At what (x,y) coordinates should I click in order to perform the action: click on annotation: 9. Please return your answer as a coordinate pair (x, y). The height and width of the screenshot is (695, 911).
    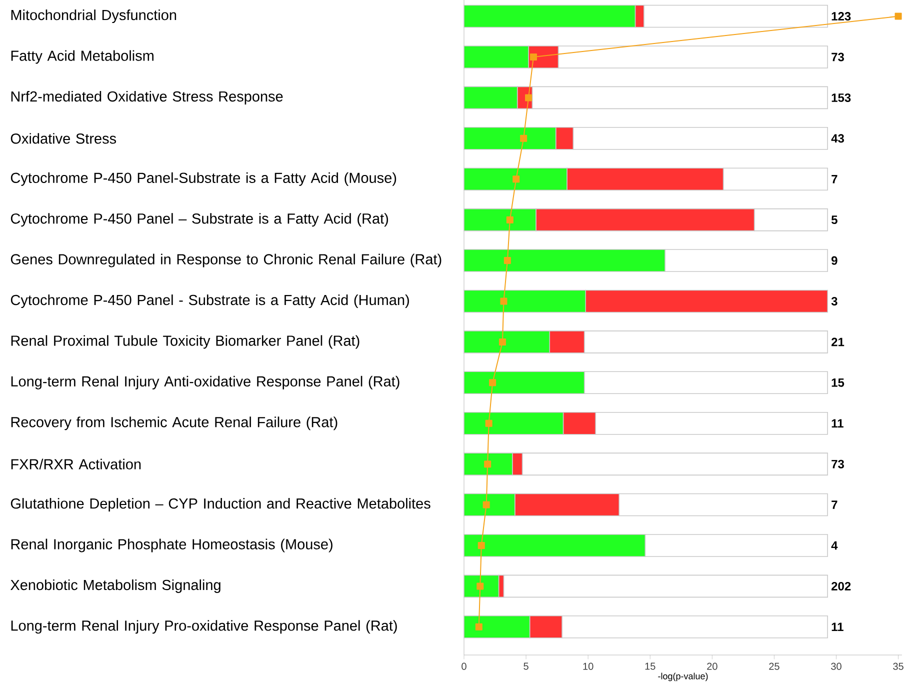
    Looking at the image, I should click on (835, 260).